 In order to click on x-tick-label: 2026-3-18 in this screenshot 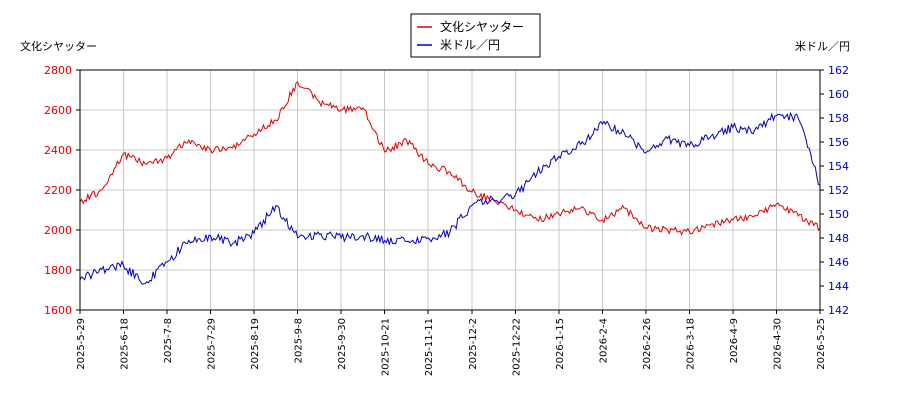, I will do `click(690, 344)`.